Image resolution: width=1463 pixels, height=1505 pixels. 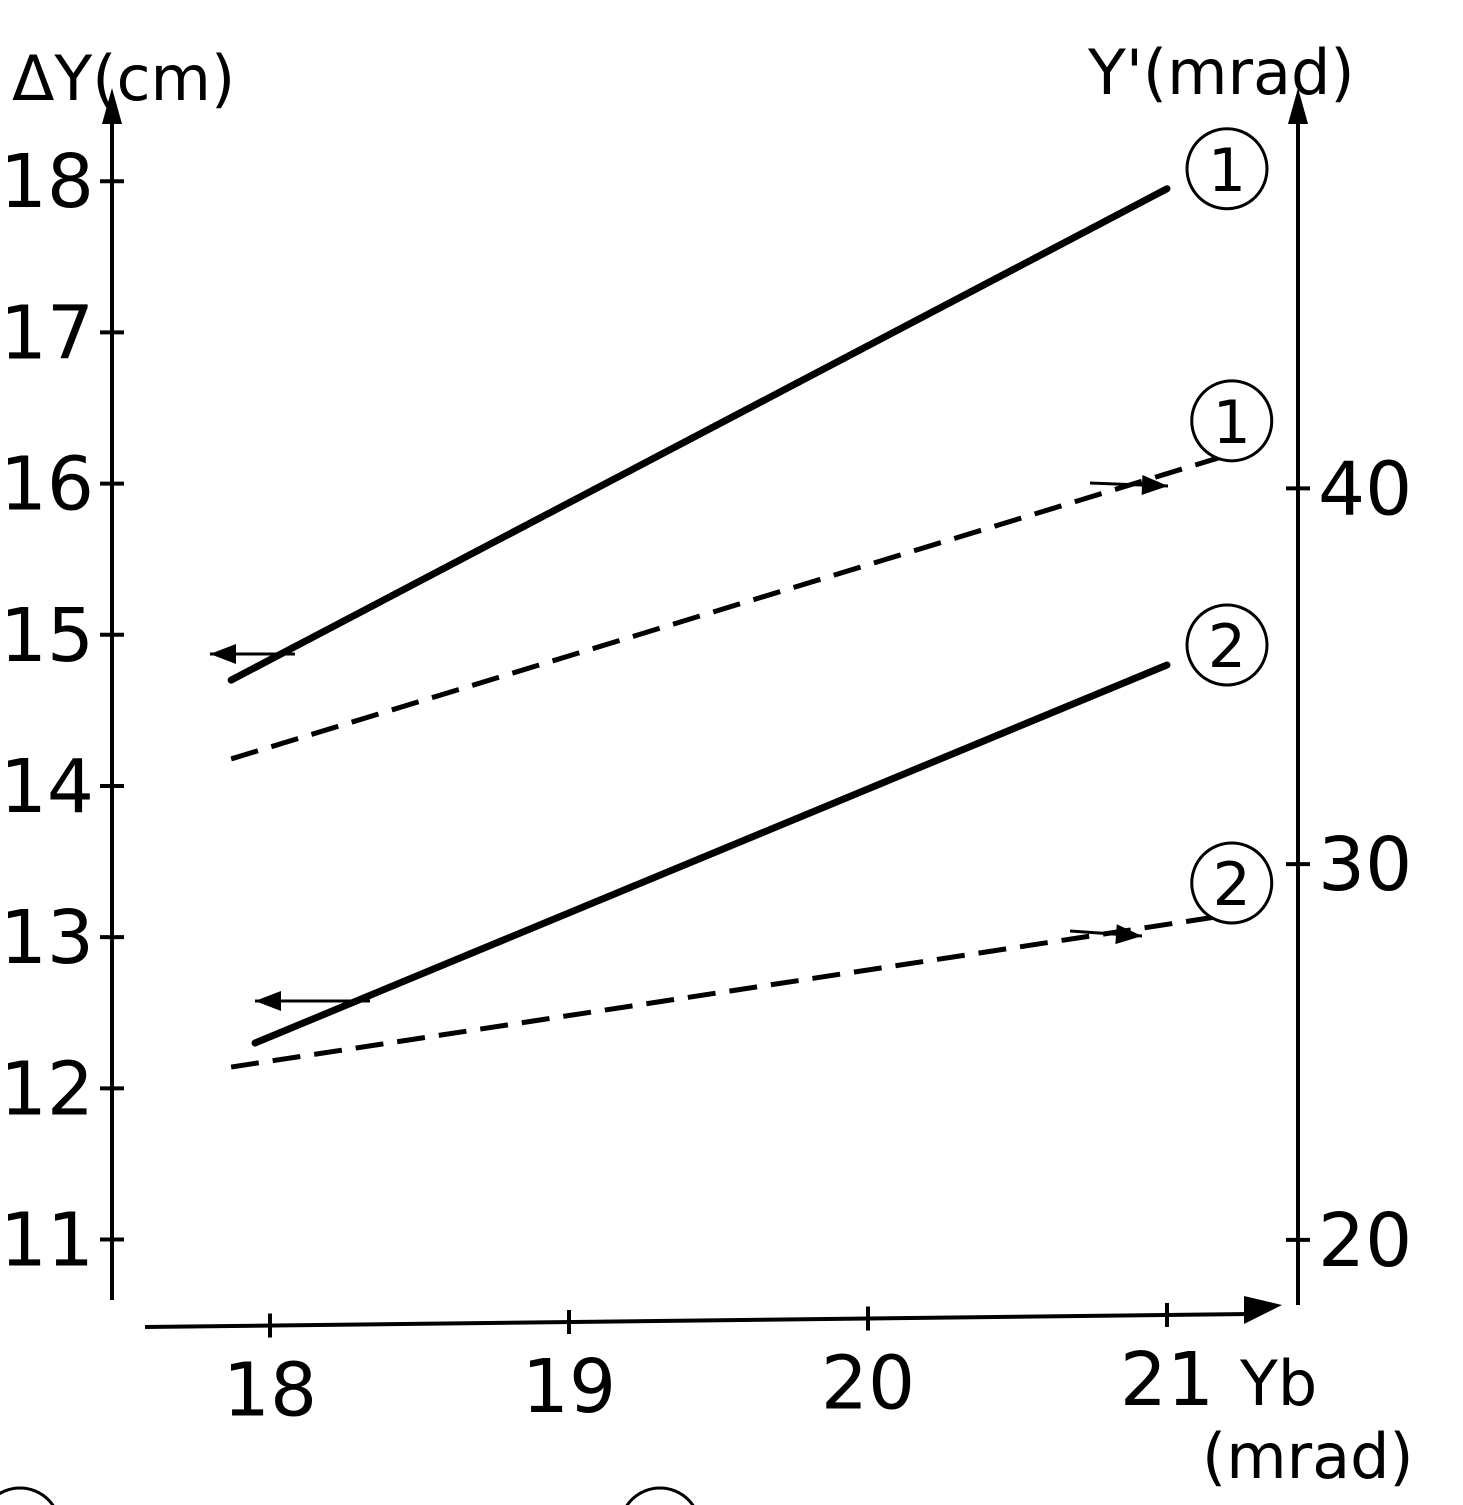 What do you see at coordinates (1365, 865) in the screenshot?
I see `right-tick-label: 30` at bounding box center [1365, 865].